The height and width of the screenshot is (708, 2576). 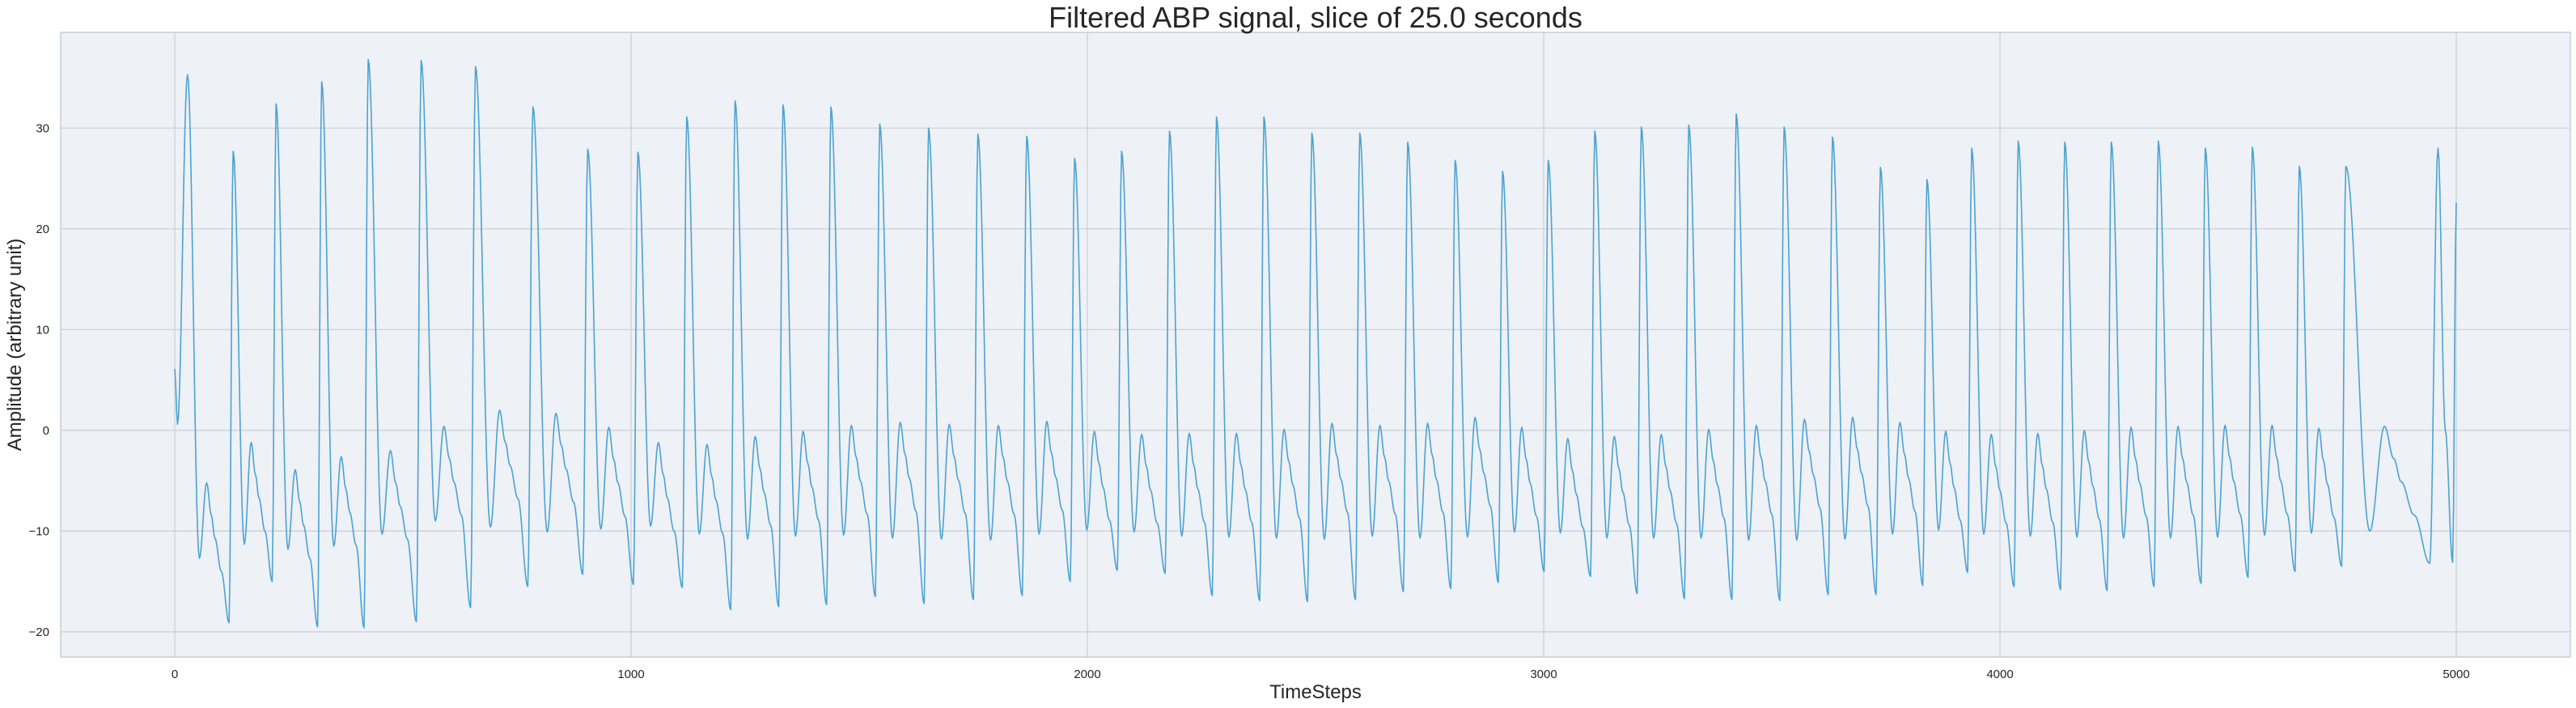 What do you see at coordinates (46, 431) in the screenshot?
I see `y-tick-label: 0` at bounding box center [46, 431].